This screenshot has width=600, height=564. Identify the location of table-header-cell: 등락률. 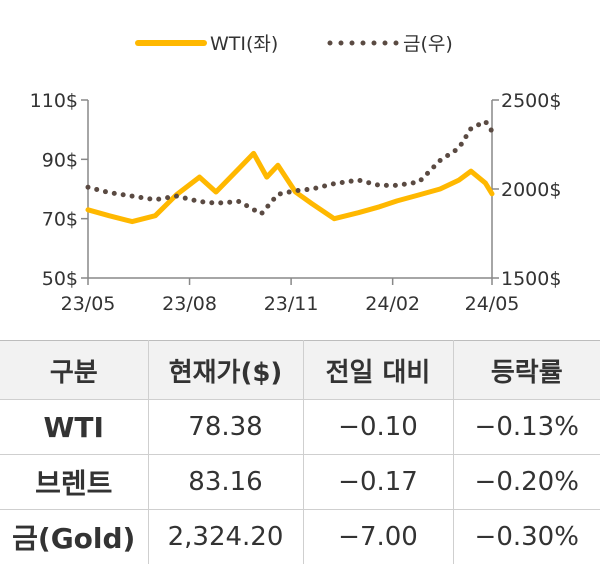
(526, 370).